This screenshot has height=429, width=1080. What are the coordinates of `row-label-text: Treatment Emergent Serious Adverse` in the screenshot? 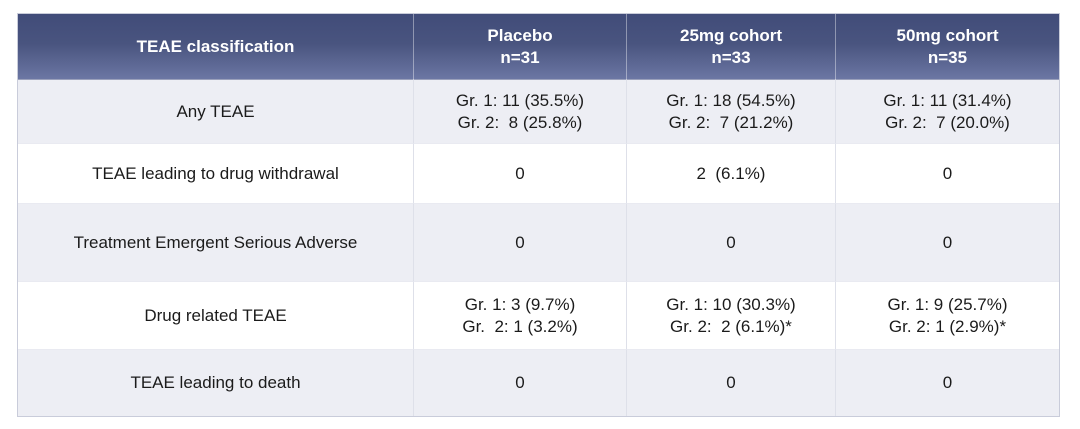 It's located at (215, 242).